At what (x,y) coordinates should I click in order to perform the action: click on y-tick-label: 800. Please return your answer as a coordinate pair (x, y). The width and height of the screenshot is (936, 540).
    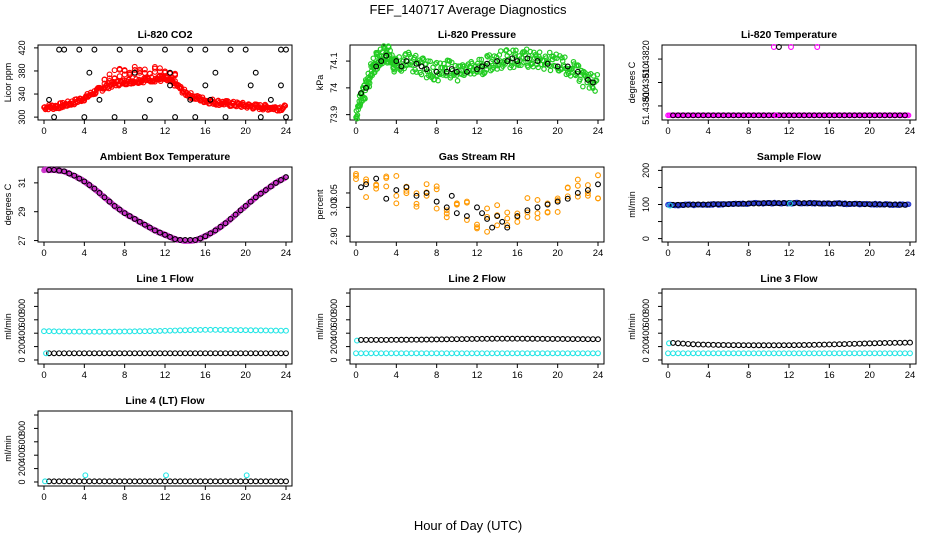
    Looking at the image, I should click on (22, 428).